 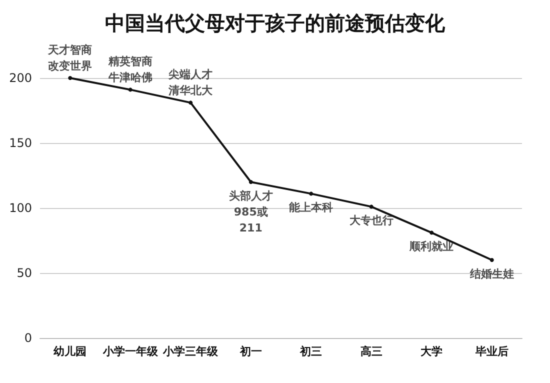 I want to click on annotation: 大专也行, so click(x=371, y=221).